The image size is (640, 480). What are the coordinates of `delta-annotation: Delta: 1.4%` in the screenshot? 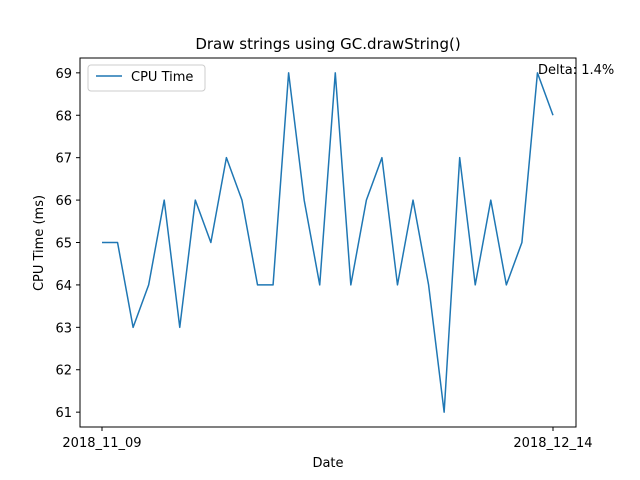 It's located at (576, 70).